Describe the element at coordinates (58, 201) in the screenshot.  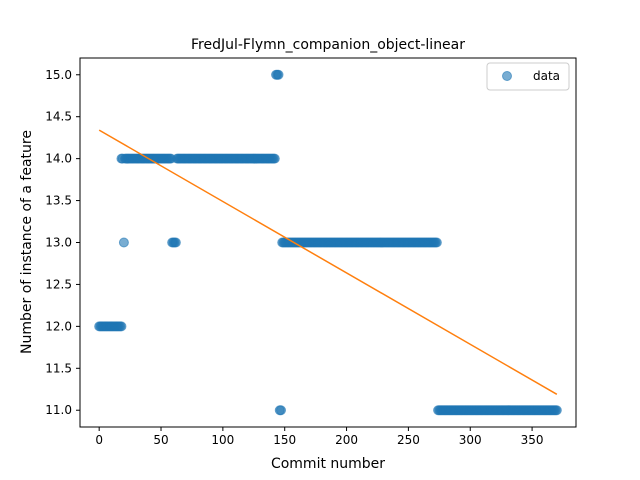
I see `y-tick-label: 13.5` at that location.